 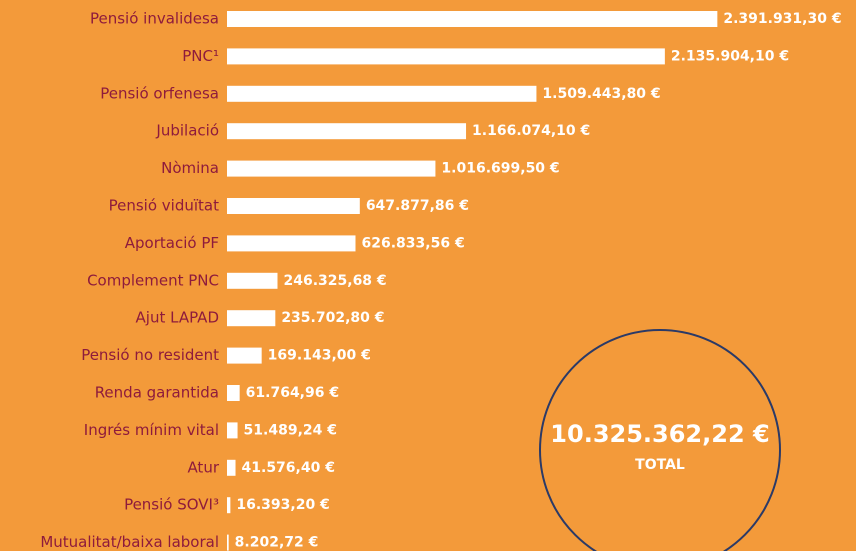 I want to click on category-label: Pensió invalidesa, so click(x=154, y=19).